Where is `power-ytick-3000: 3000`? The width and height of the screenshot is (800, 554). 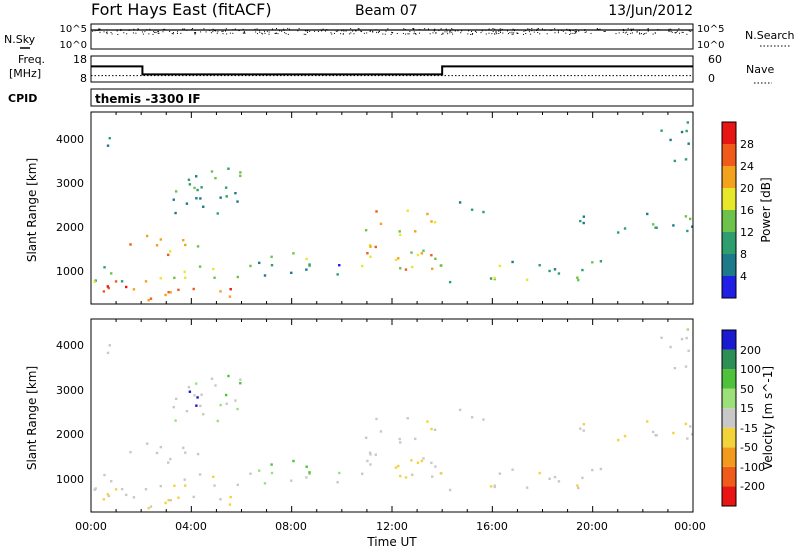 power-ytick-3000: 3000 is located at coordinates (70, 183).